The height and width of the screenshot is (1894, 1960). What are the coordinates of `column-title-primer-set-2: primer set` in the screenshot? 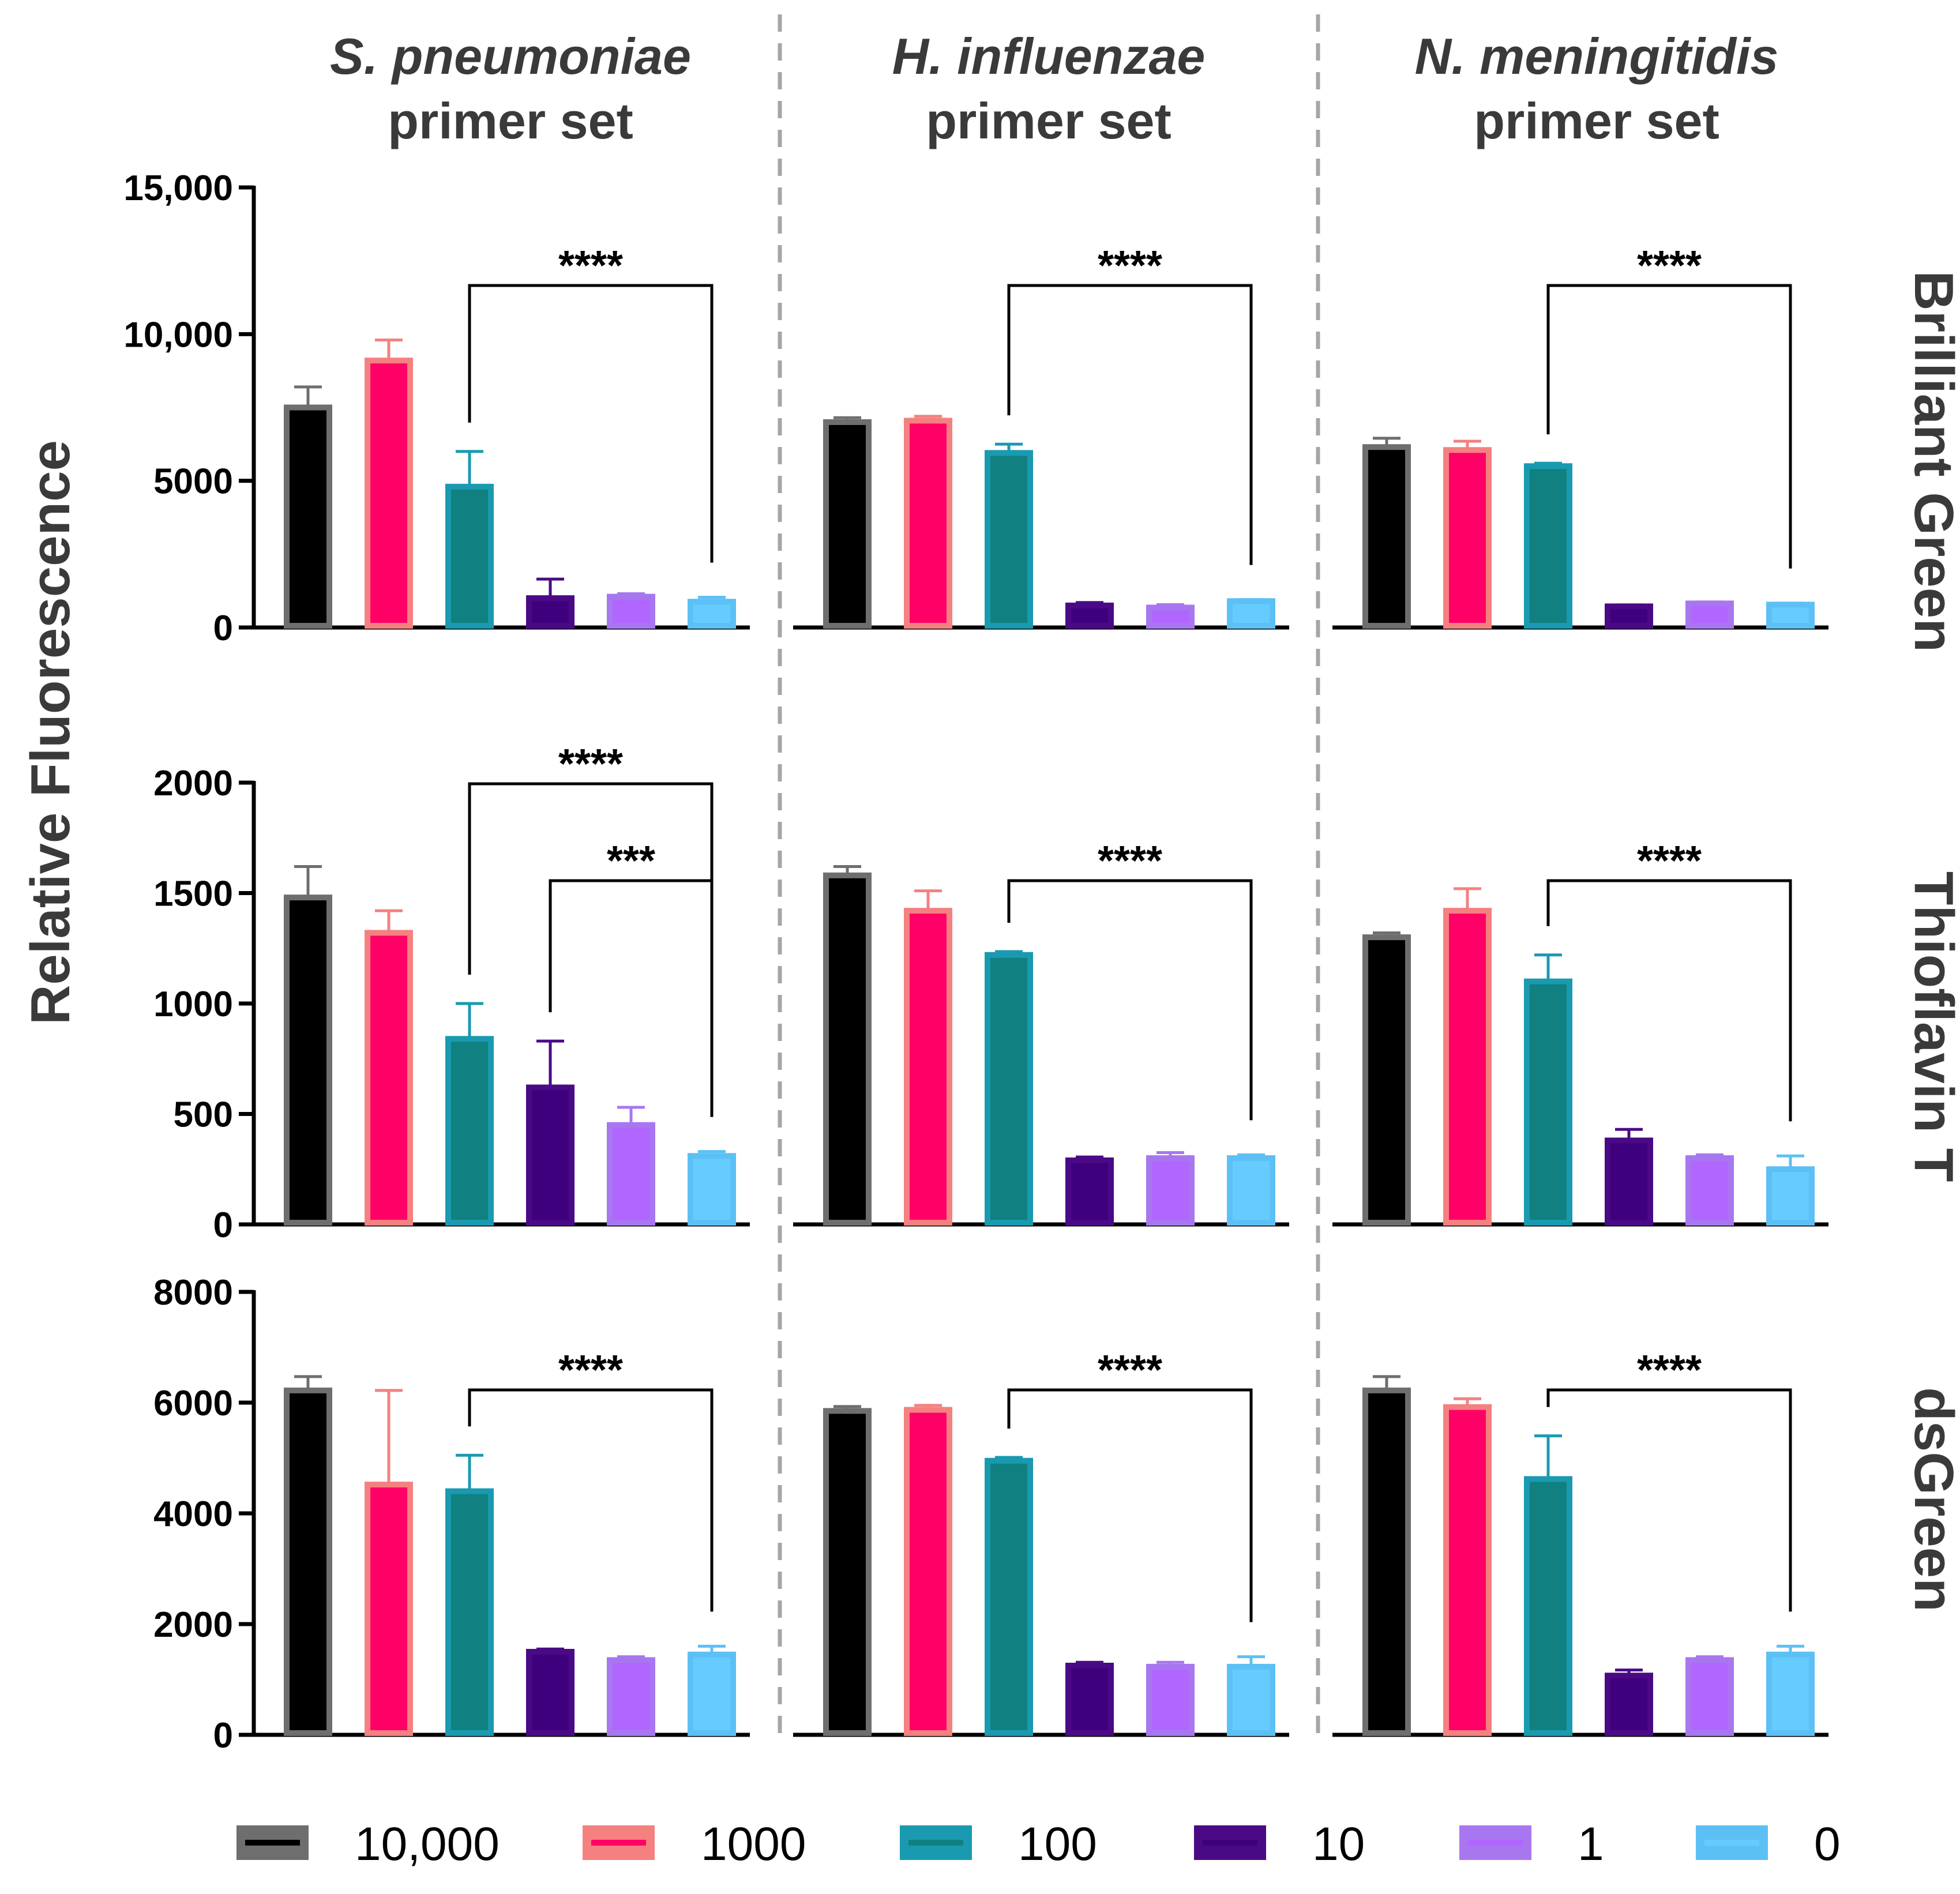 It's located at (1049, 120).